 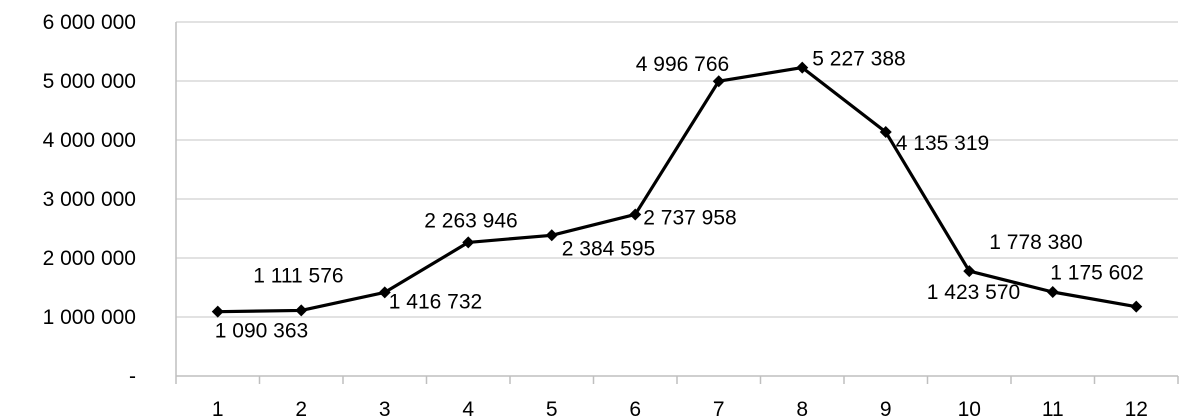 What do you see at coordinates (89, 22) in the screenshot?
I see `y-tick-label: 6 000 000` at bounding box center [89, 22].